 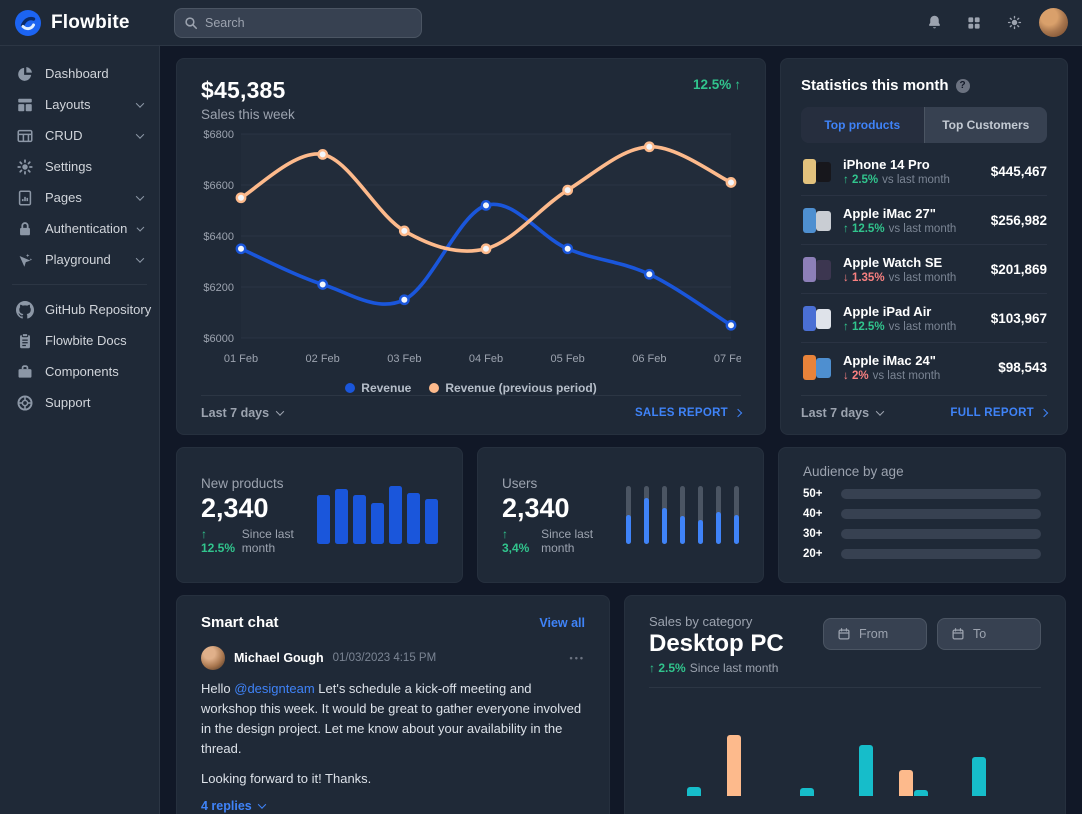 What do you see at coordinates (79, 73) in the screenshot?
I see `sidebar-item-dashboard: Dashboard` at bounding box center [79, 73].